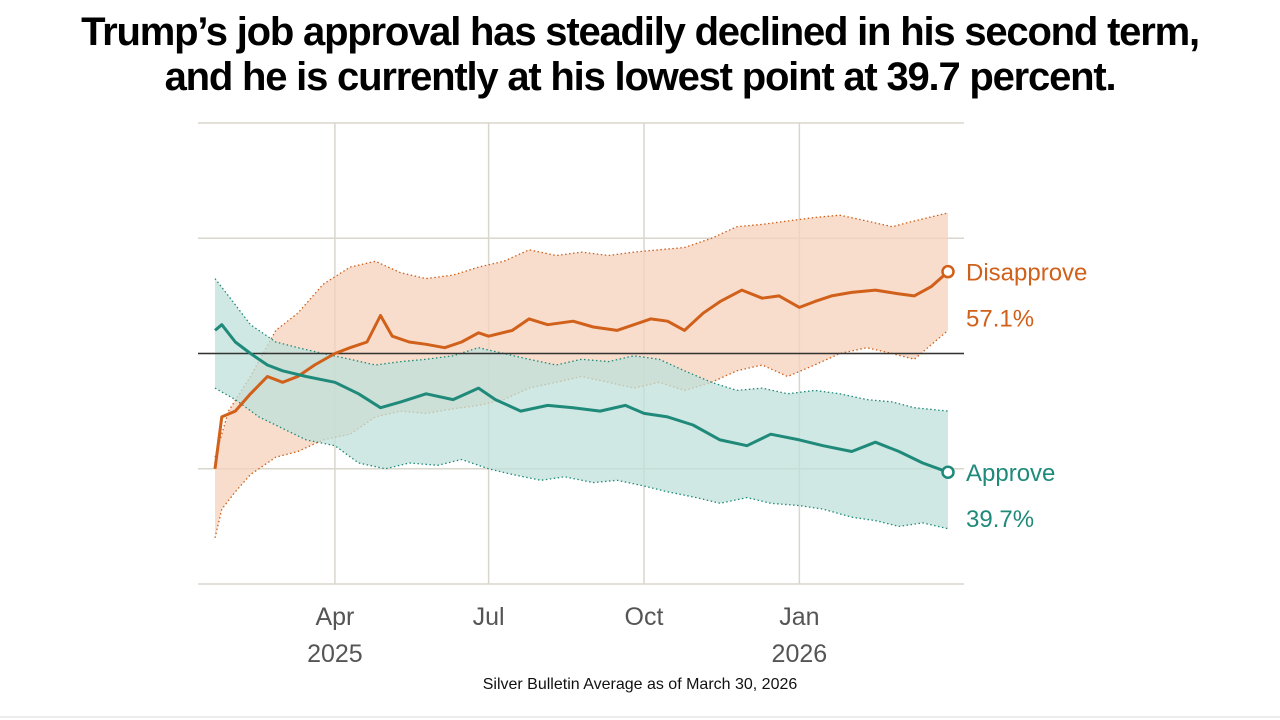 This screenshot has width=1280, height=720. What do you see at coordinates (640, 717) in the screenshot?
I see `bottom-divider` at bounding box center [640, 717].